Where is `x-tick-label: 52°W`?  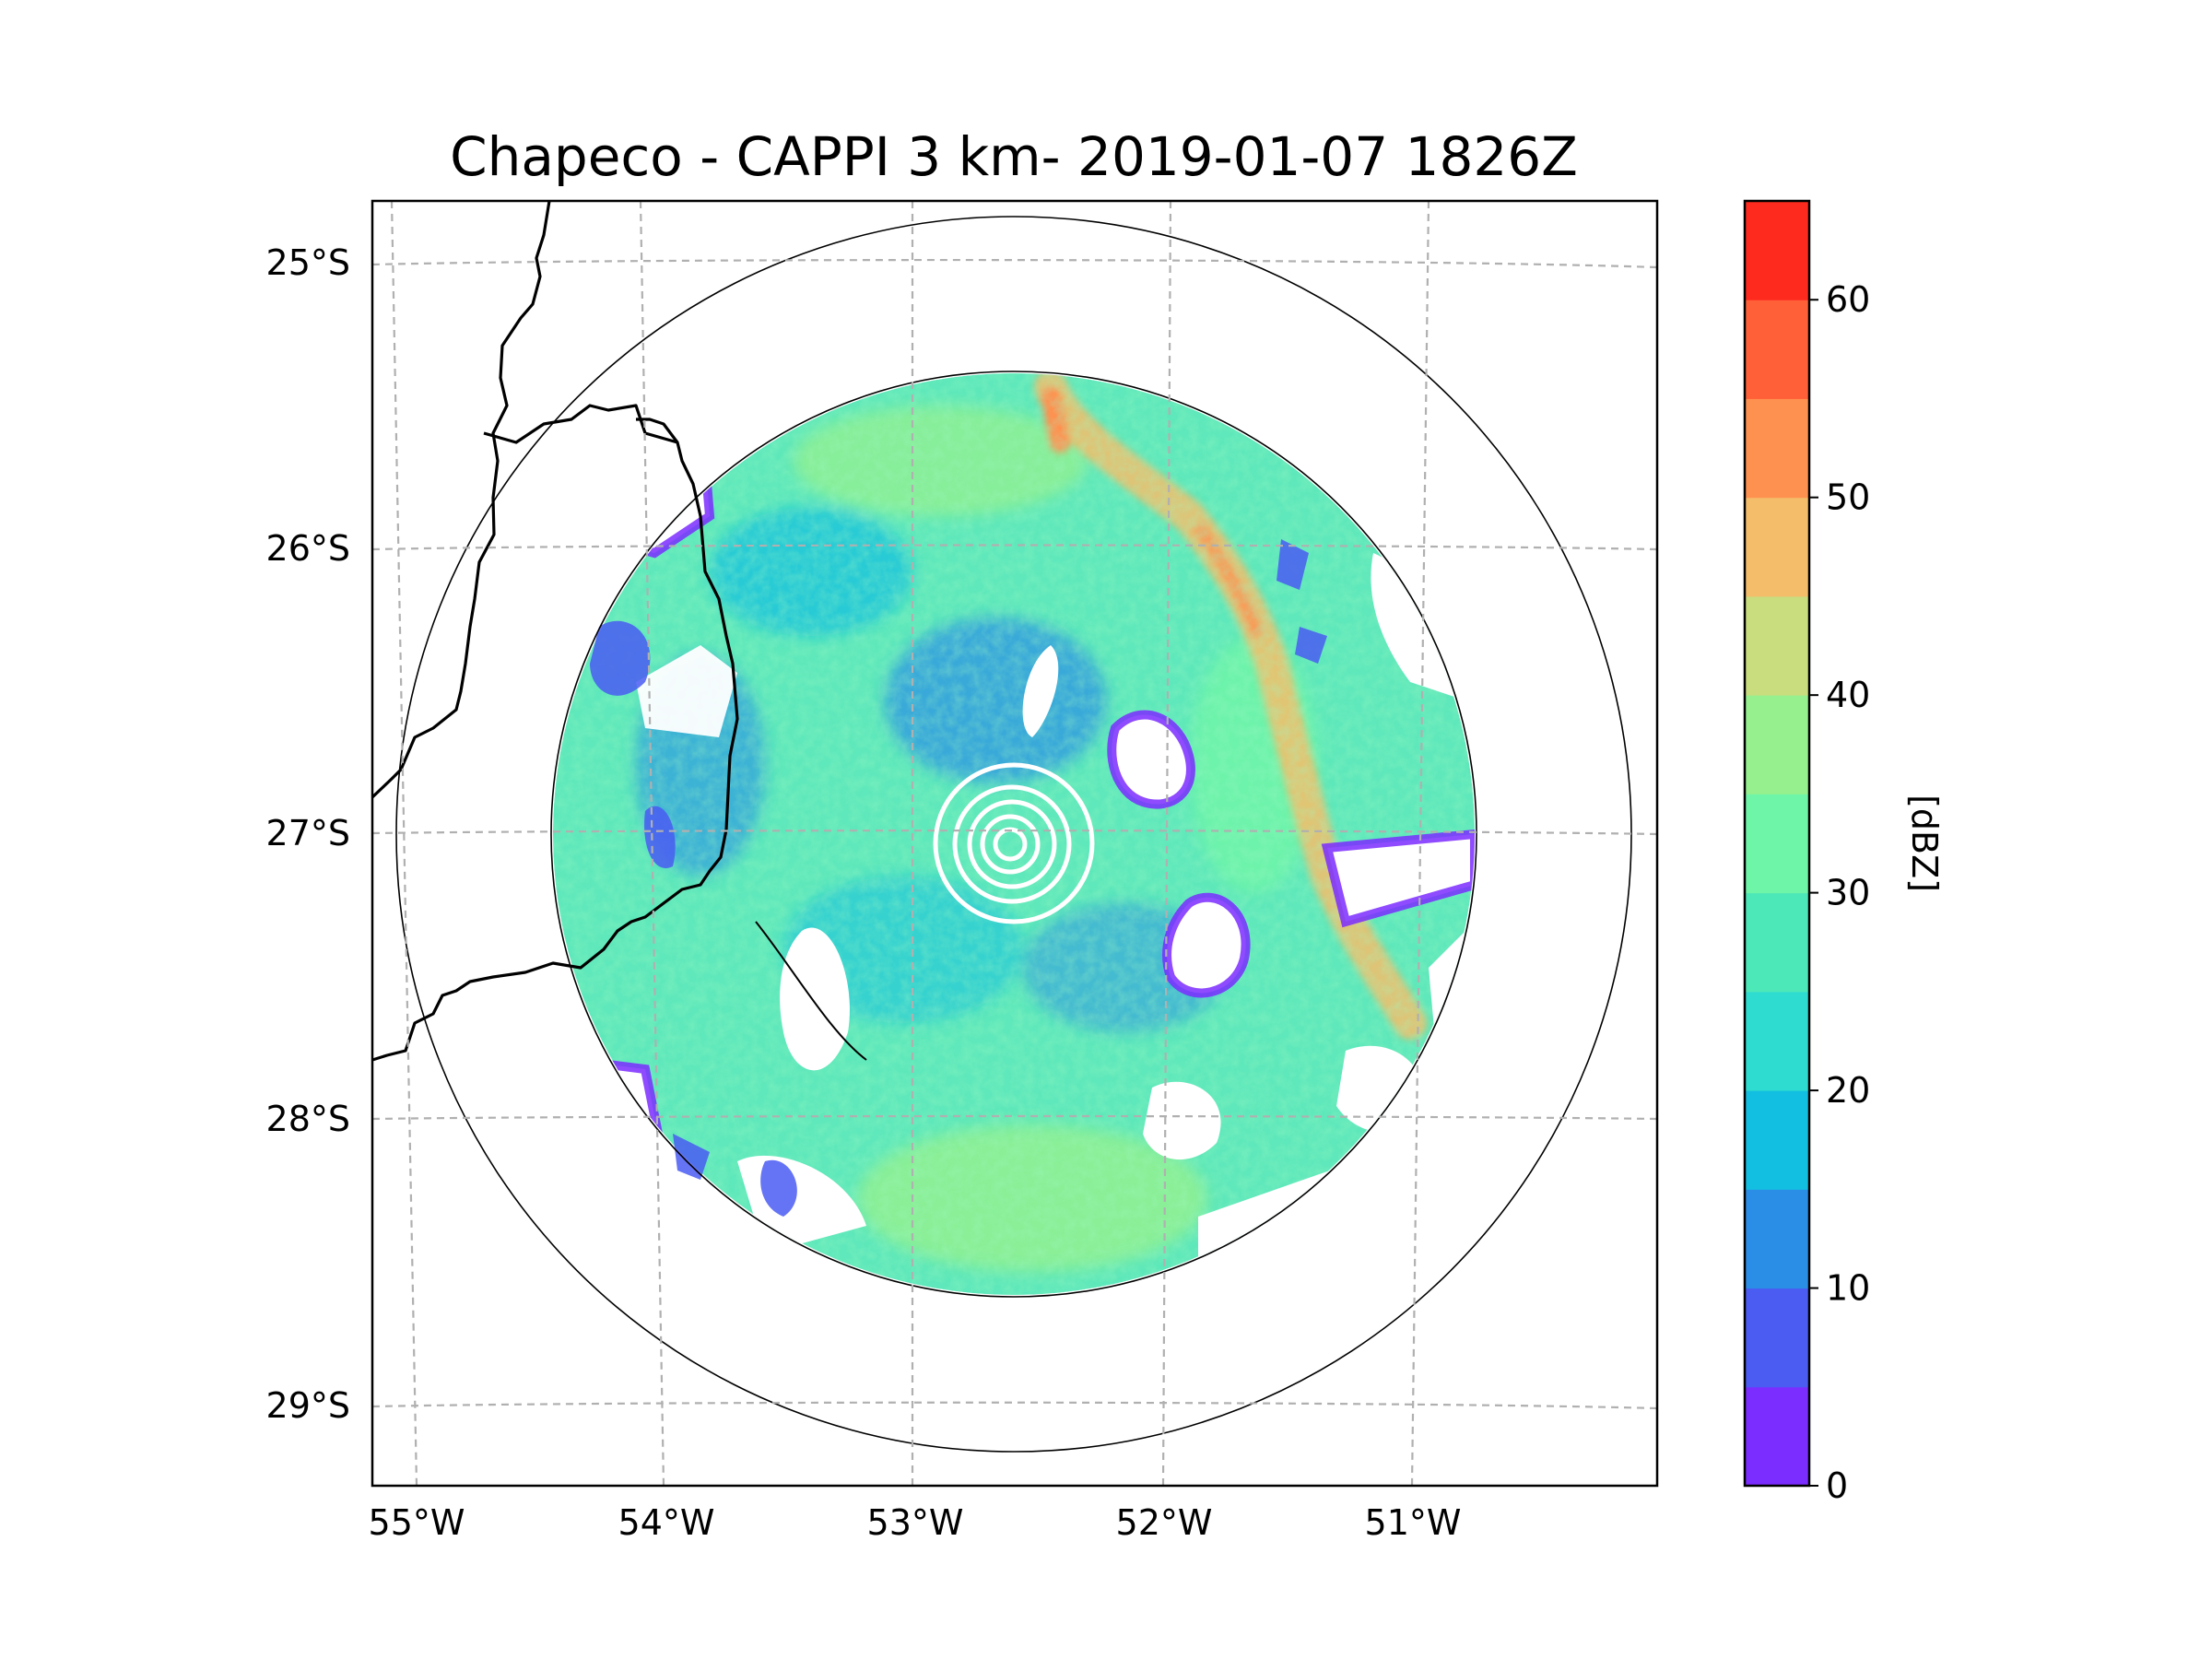 x-tick-label: 52°W is located at coordinates (1164, 1522).